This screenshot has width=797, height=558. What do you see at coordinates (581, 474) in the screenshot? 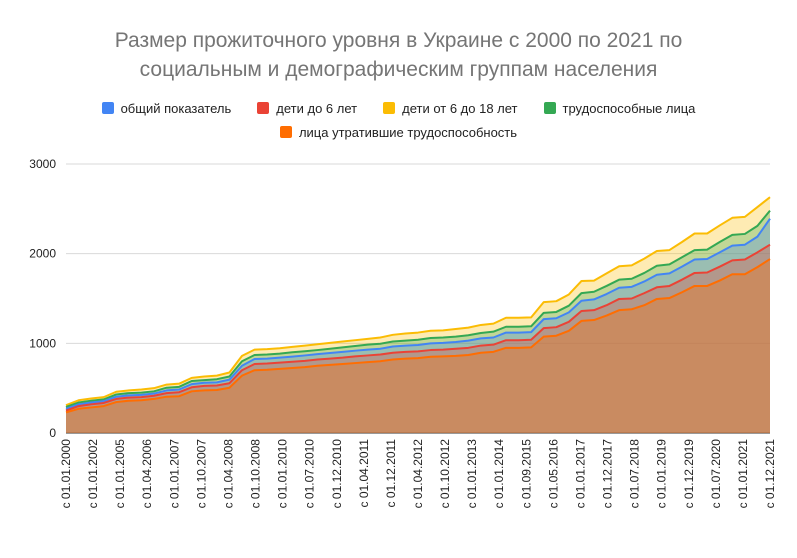
I see `x-tick-label: с 01.01.2017` at bounding box center [581, 474].